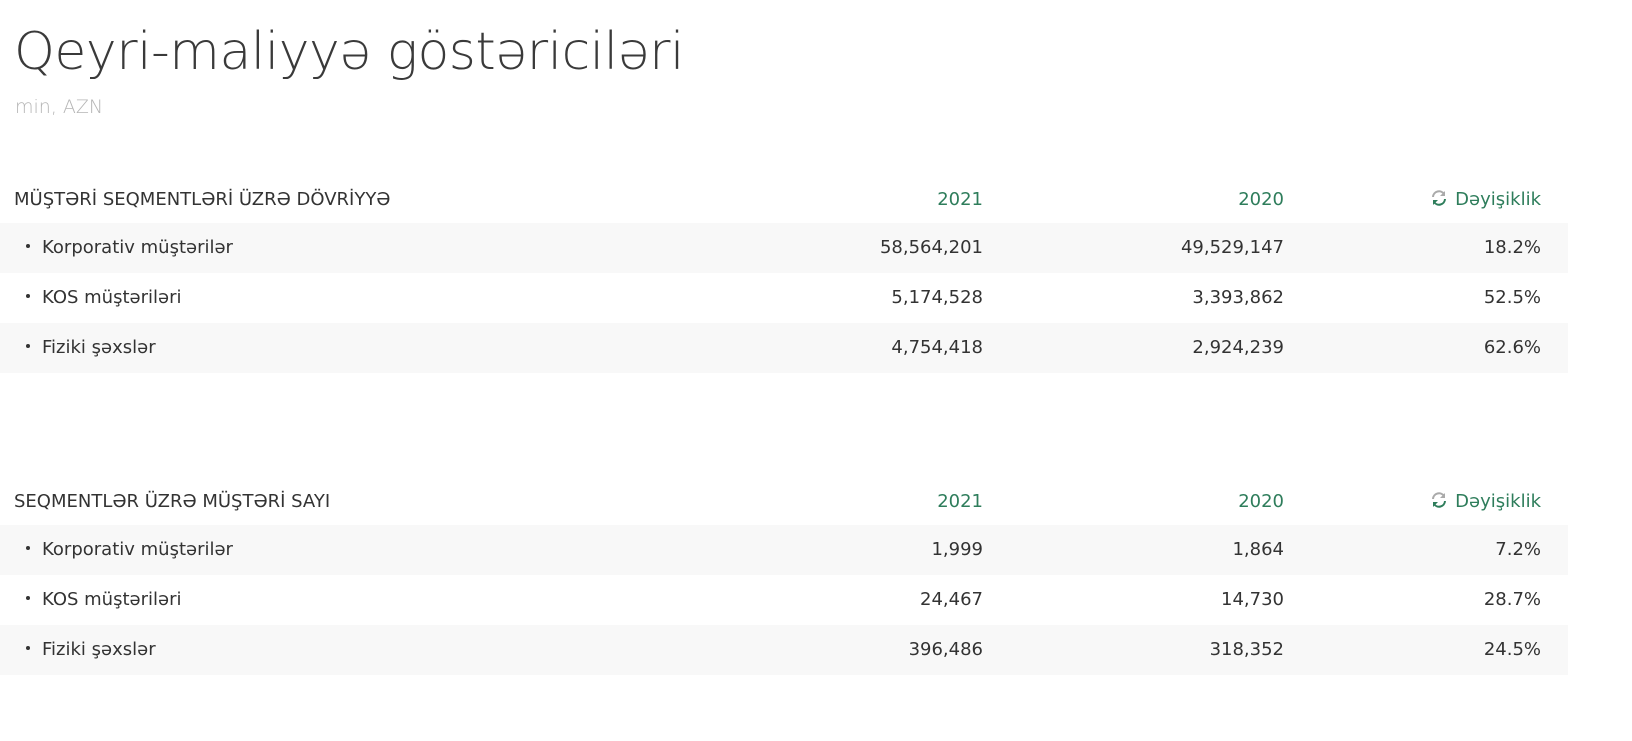  Describe the element at coordinates (784, 348) in the screenshot. I see `table-row: Fiziki şəxslər 4,754,418 2,924,239 62.6%` at that location.